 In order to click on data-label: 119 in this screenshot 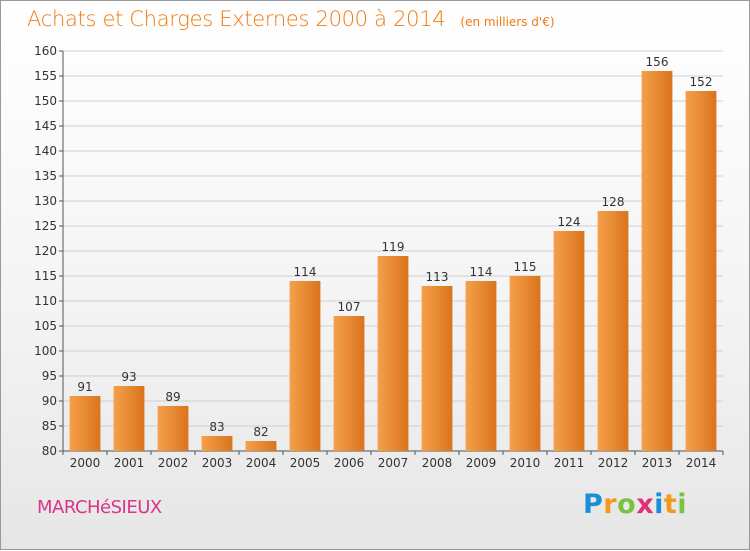, I will do `click(393, 247)`.